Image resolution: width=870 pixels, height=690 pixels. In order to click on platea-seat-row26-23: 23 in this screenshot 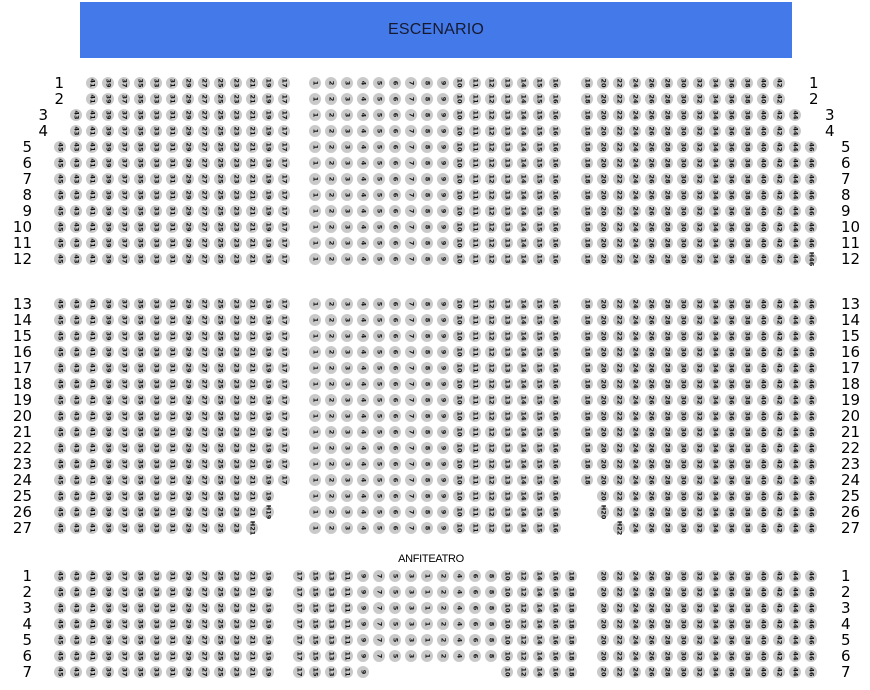, I will do `click(236, 512)`.